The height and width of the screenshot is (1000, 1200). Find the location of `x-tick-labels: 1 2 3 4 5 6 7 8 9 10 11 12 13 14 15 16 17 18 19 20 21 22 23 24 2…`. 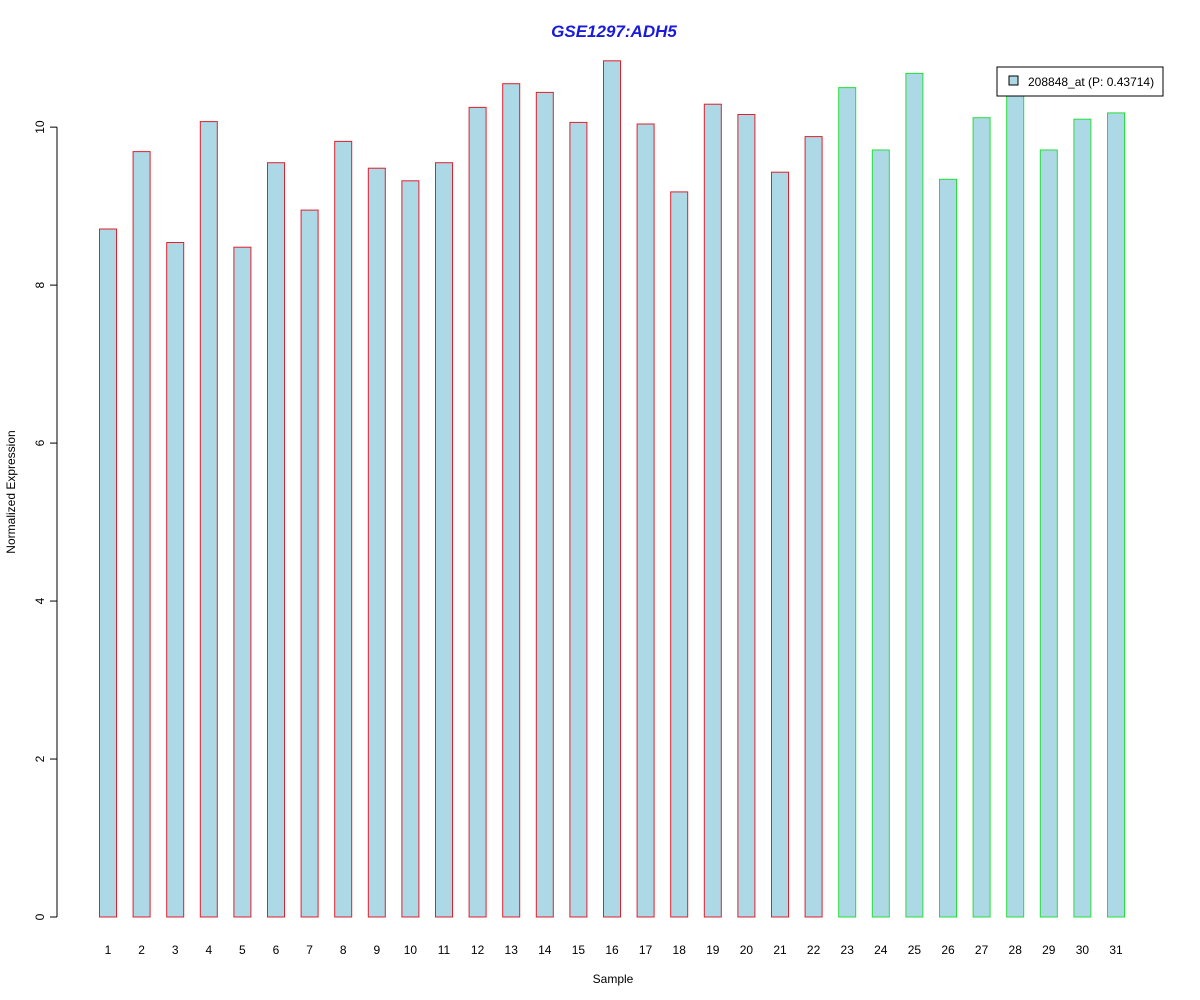

x-tick-labels: 1 2 3 4 5 6 7 8 9 10 11 12 13 14 15 16 17 18 19 20 21 22 23 24 2… is located at coordinates (614, 950).